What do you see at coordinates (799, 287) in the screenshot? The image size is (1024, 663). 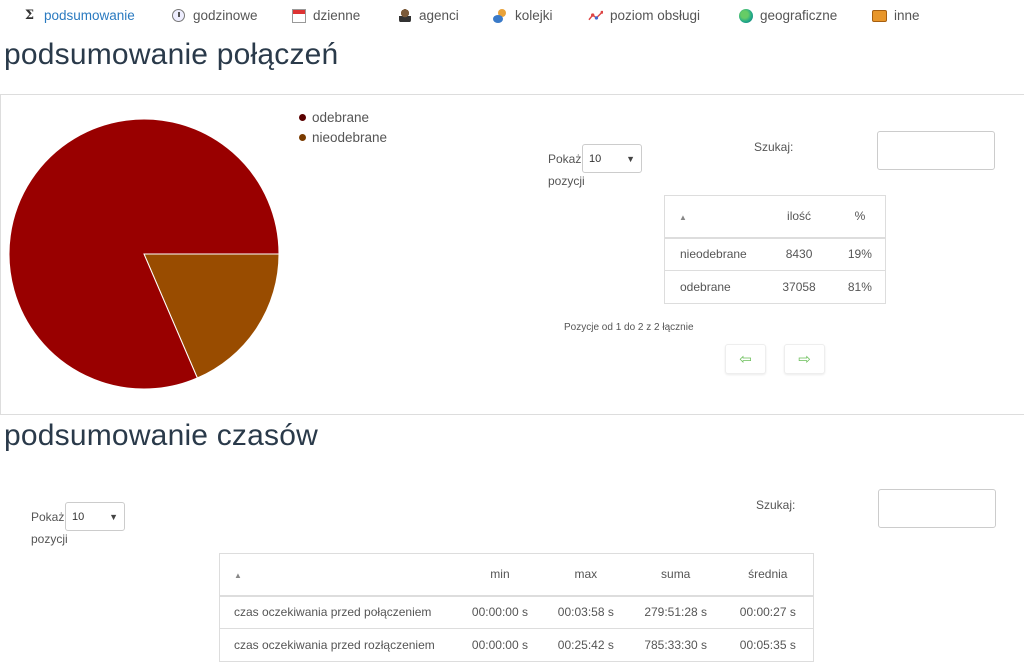 I see `cell-count: 37058` at bounding box center [799, 287].